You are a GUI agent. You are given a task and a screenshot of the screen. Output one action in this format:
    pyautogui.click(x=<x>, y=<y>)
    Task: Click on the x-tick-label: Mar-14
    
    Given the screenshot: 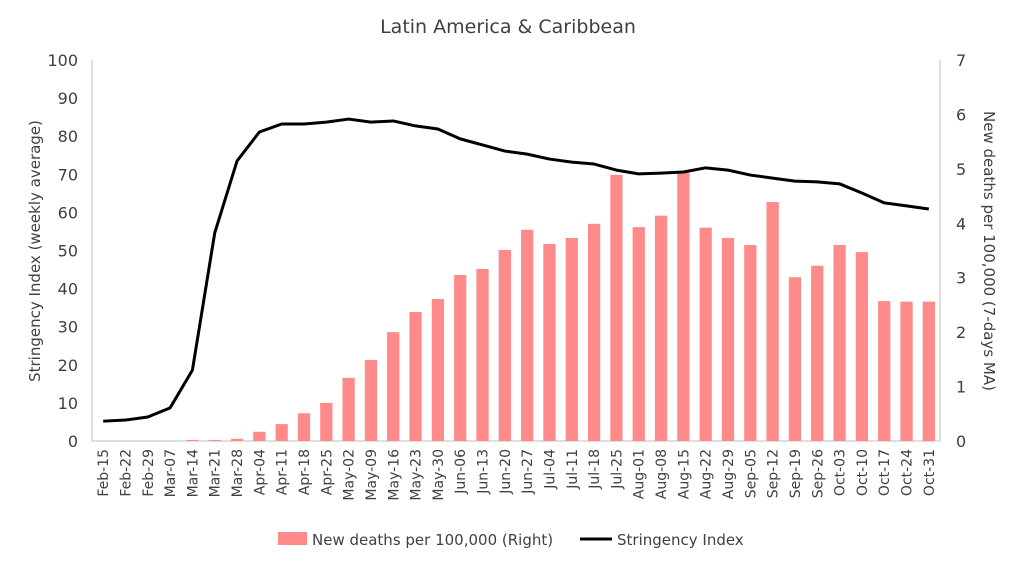 What is the action you would take?
    pyautogui.click(x=193, y=473)
    